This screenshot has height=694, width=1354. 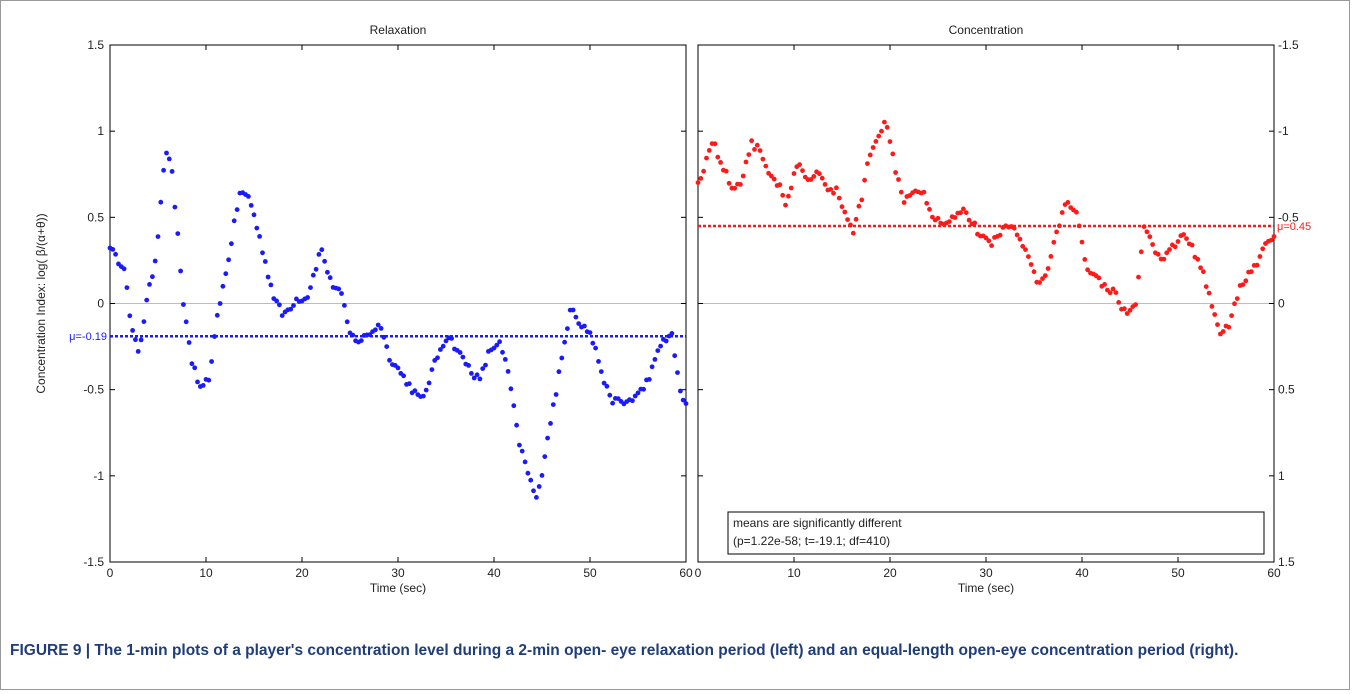 What do you see at coordinates (100, 131) in the screenshot?
I see `relaxation-y-tick-label: 1` at bounding box center [100, 131].